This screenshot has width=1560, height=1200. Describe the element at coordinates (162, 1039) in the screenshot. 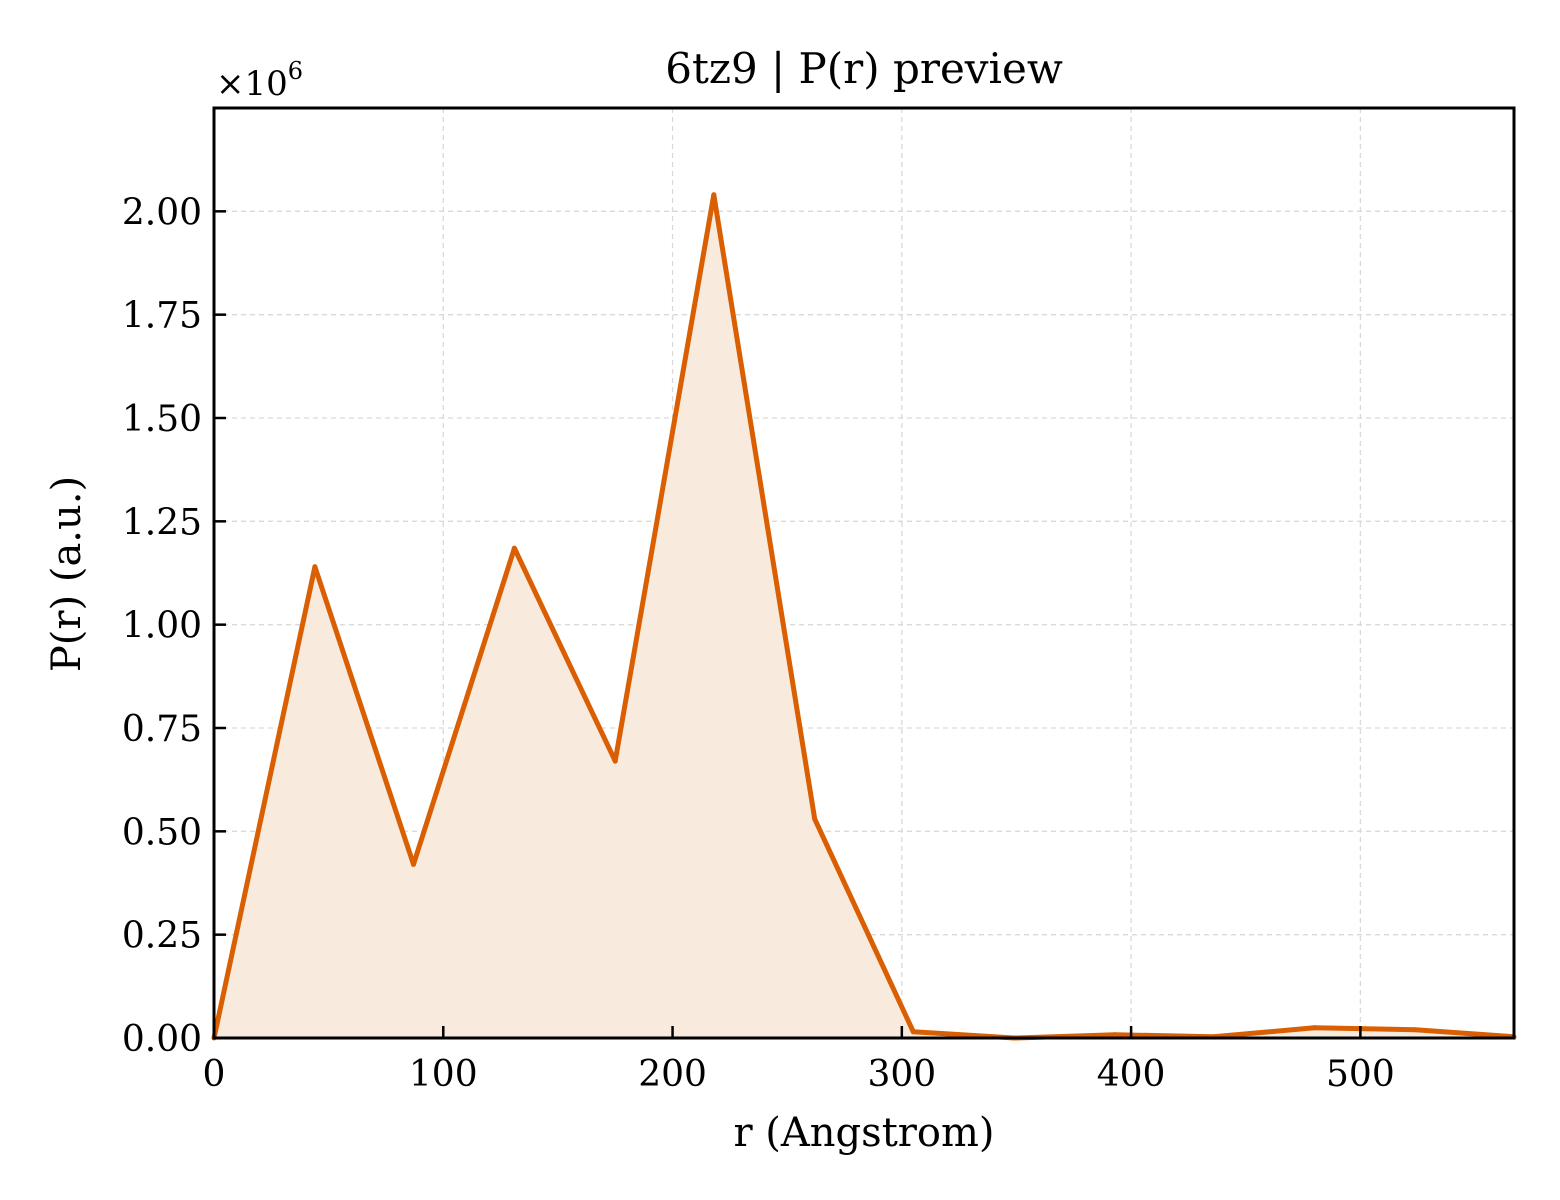

I see `y-tick-label: 0.00` at that location.